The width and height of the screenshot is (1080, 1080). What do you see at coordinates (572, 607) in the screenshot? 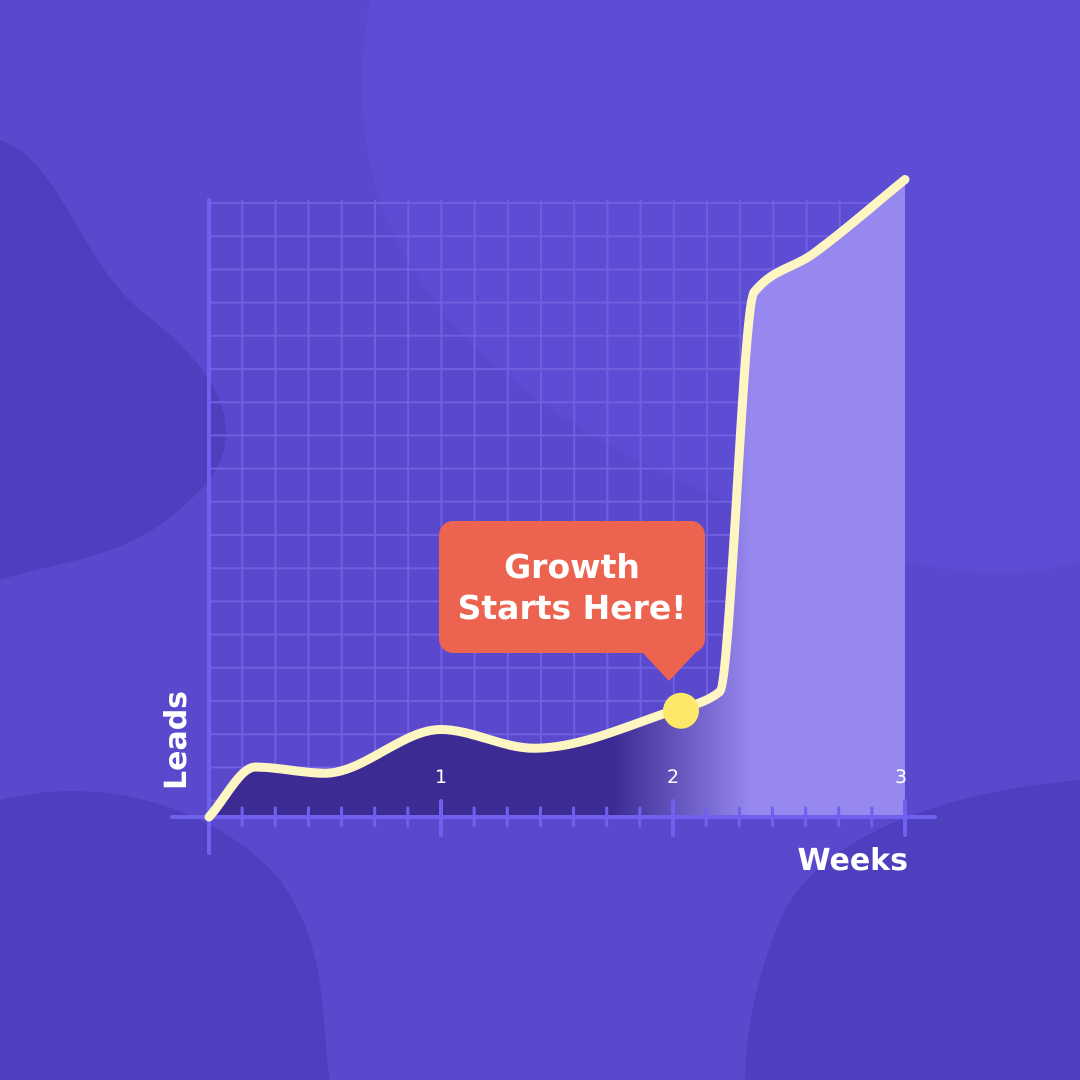
I see `callout-line-2: Starts Here!` at bounding box center [572, 607].